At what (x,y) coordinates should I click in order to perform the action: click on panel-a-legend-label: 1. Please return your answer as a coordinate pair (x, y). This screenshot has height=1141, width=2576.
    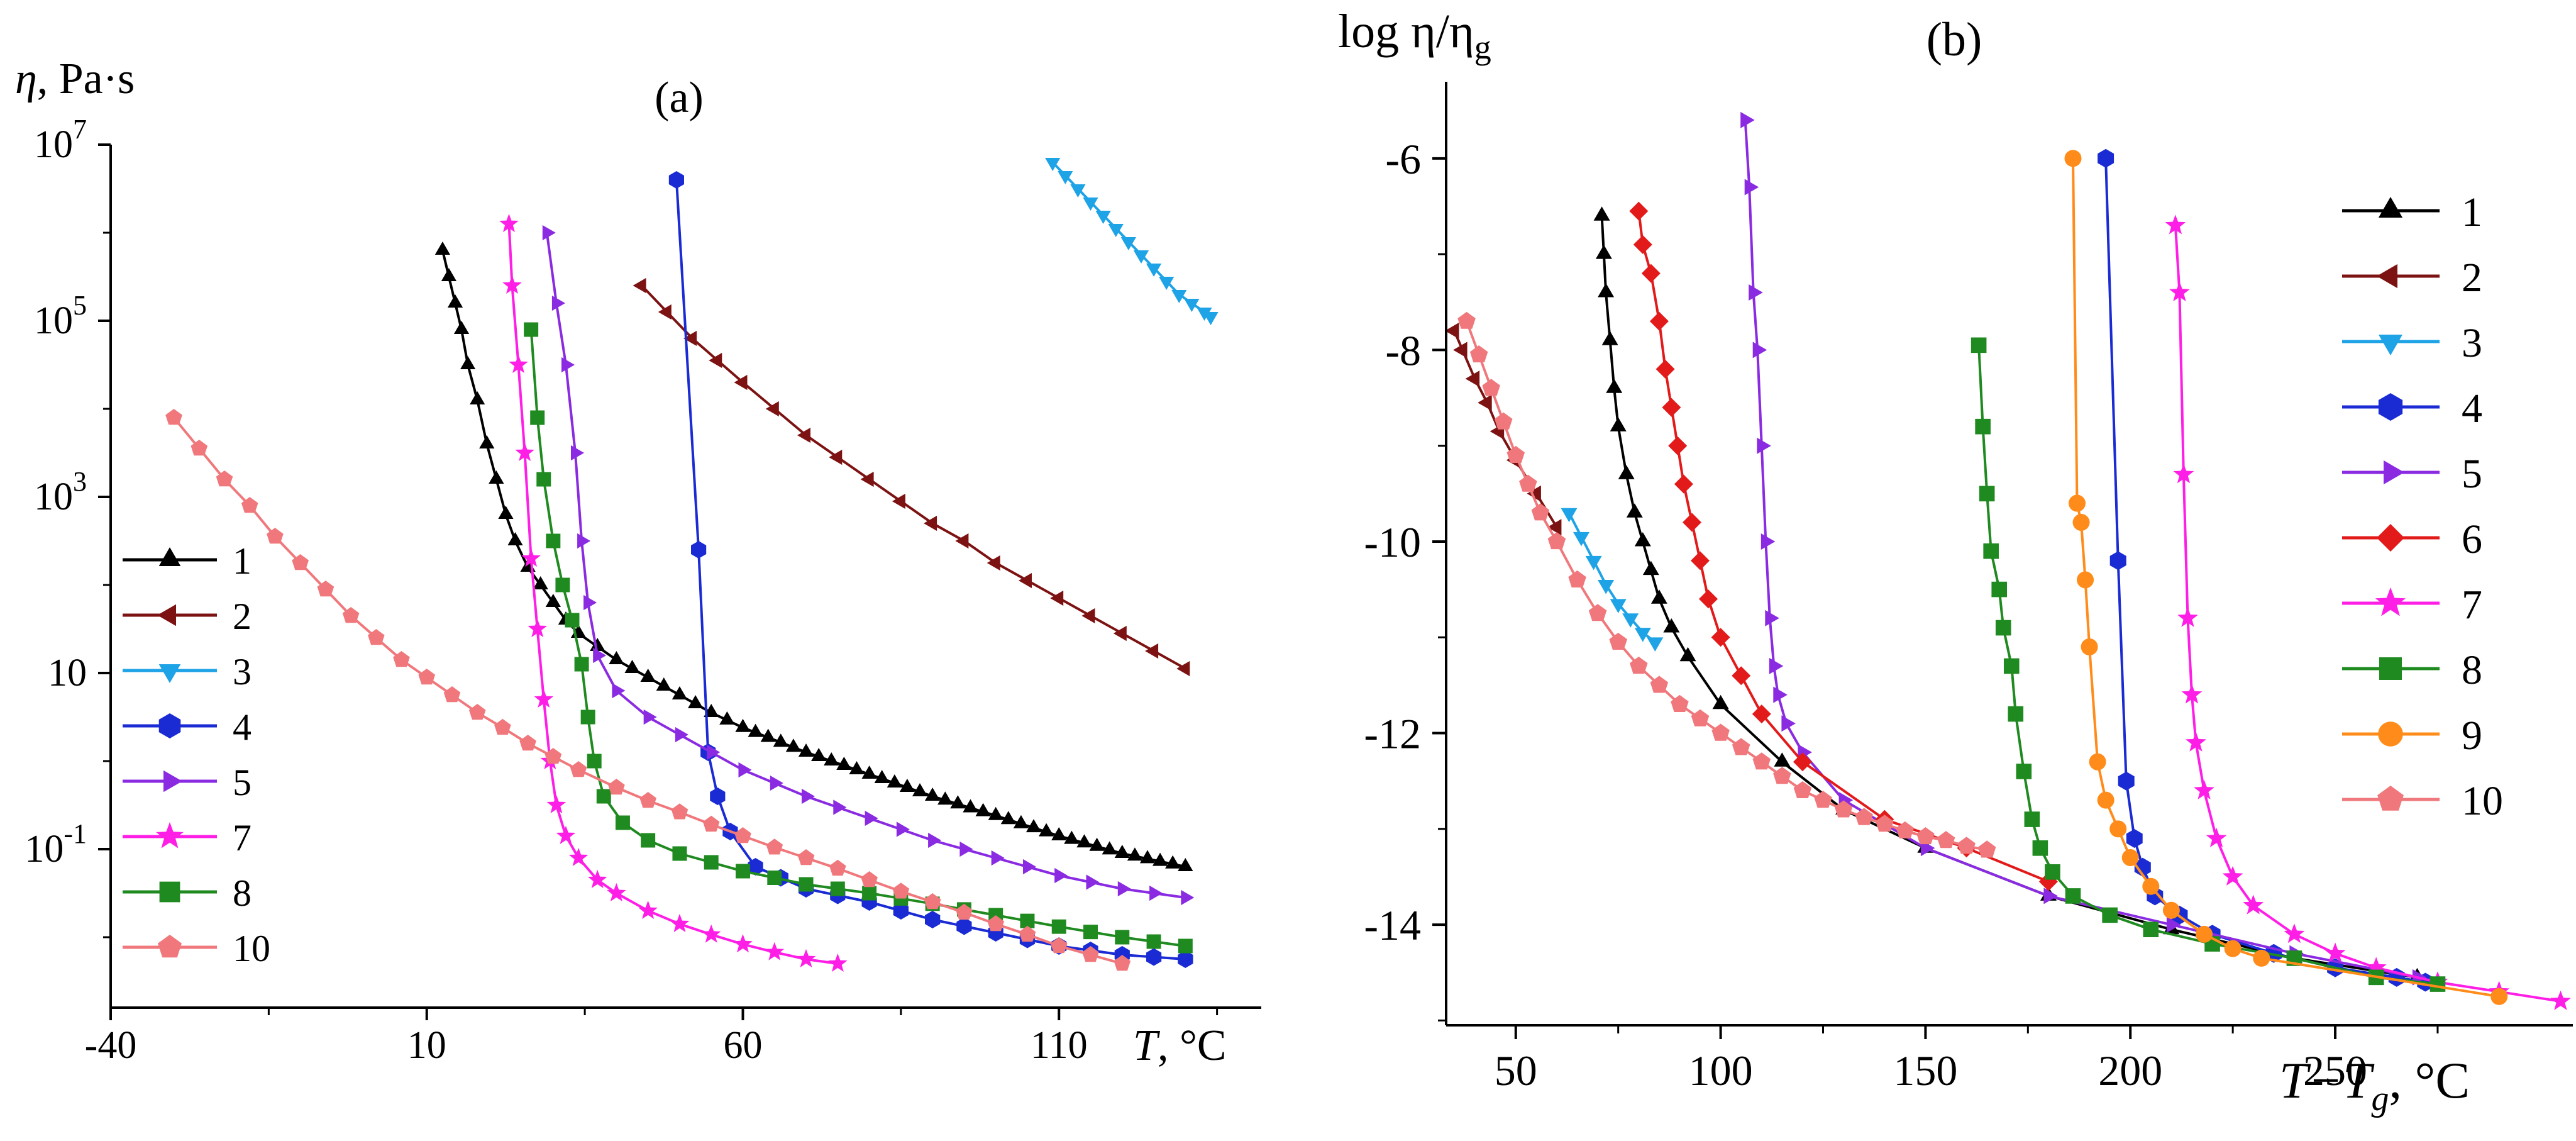
    Looking at the image, I should click on (242, 561).